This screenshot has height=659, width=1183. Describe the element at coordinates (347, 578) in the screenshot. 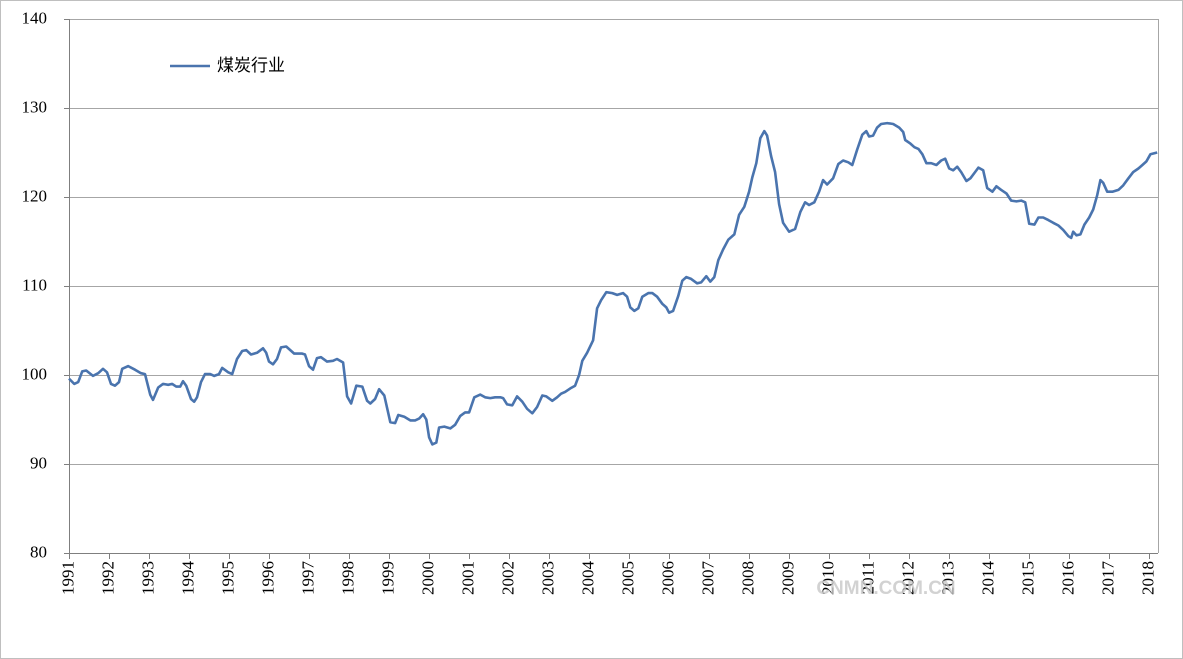

I see `x-tick-label: 1998` at that location.